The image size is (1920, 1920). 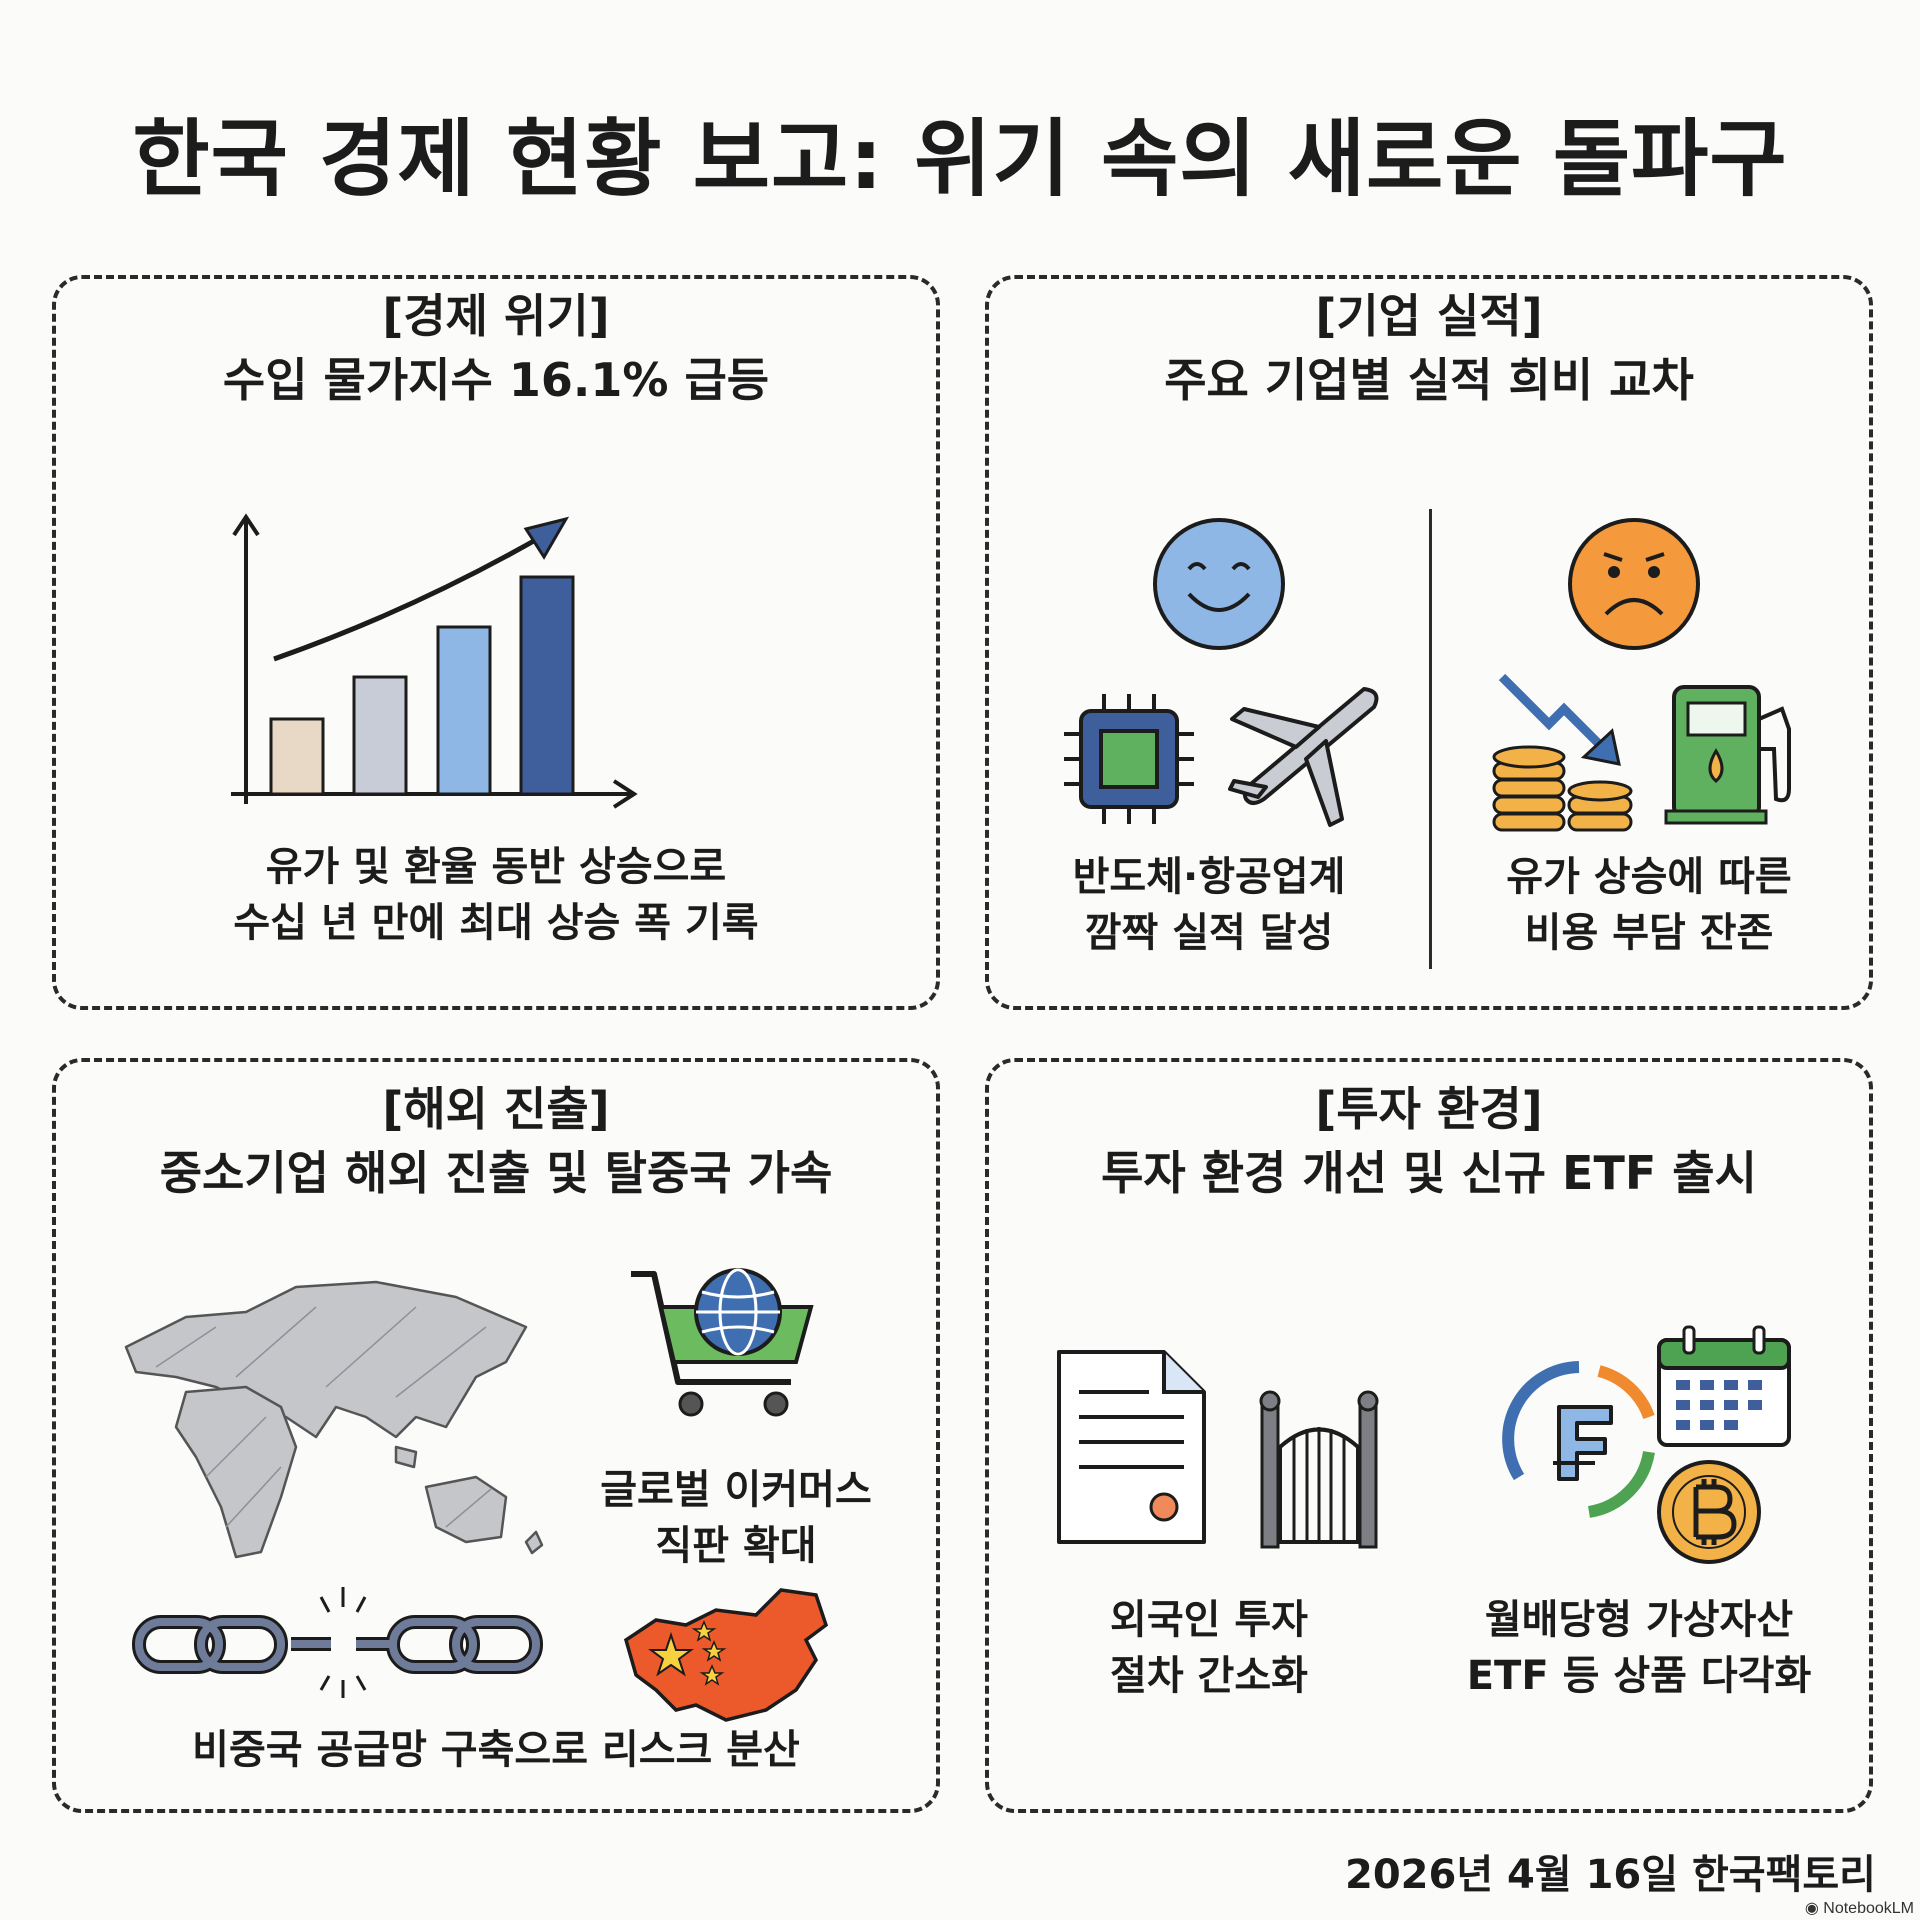 I want to click on gate-icon, so click(x=1319, y=1469).